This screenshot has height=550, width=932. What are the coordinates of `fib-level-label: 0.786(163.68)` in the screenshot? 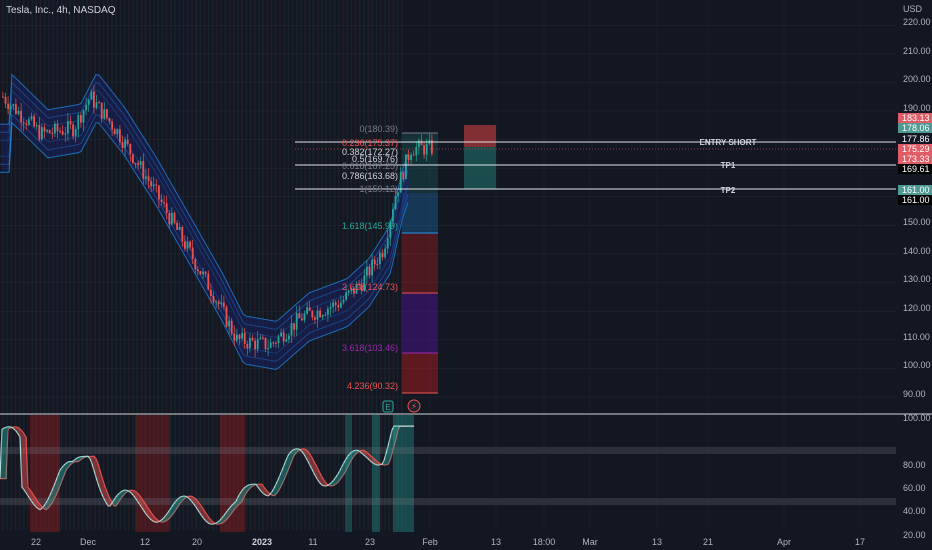 It's located at (370, 176).